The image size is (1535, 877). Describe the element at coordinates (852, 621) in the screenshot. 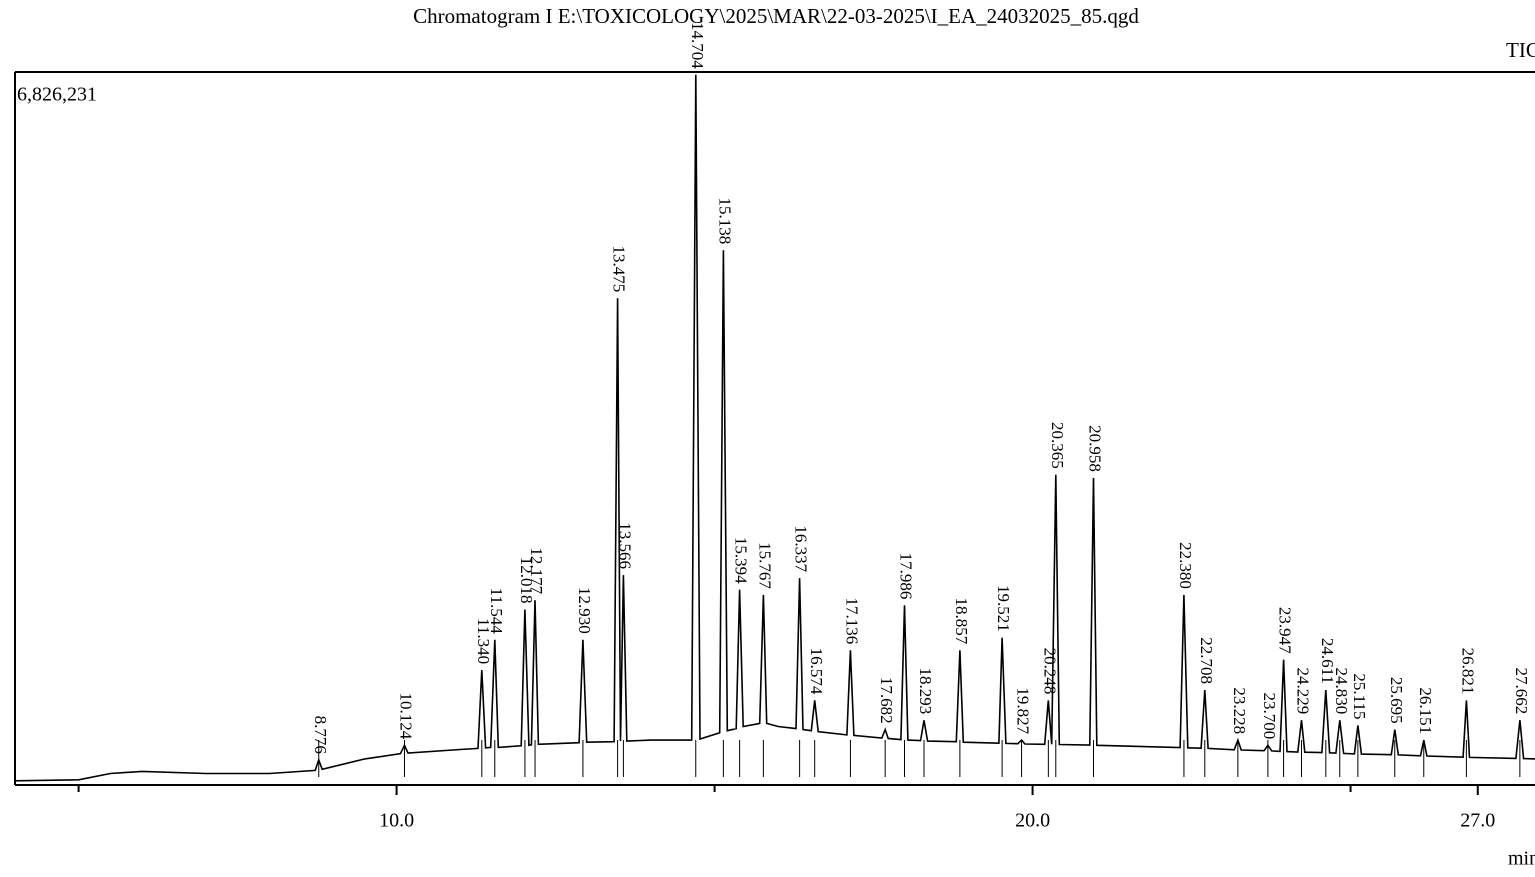

I see `peak-label: 17.136` at that location.